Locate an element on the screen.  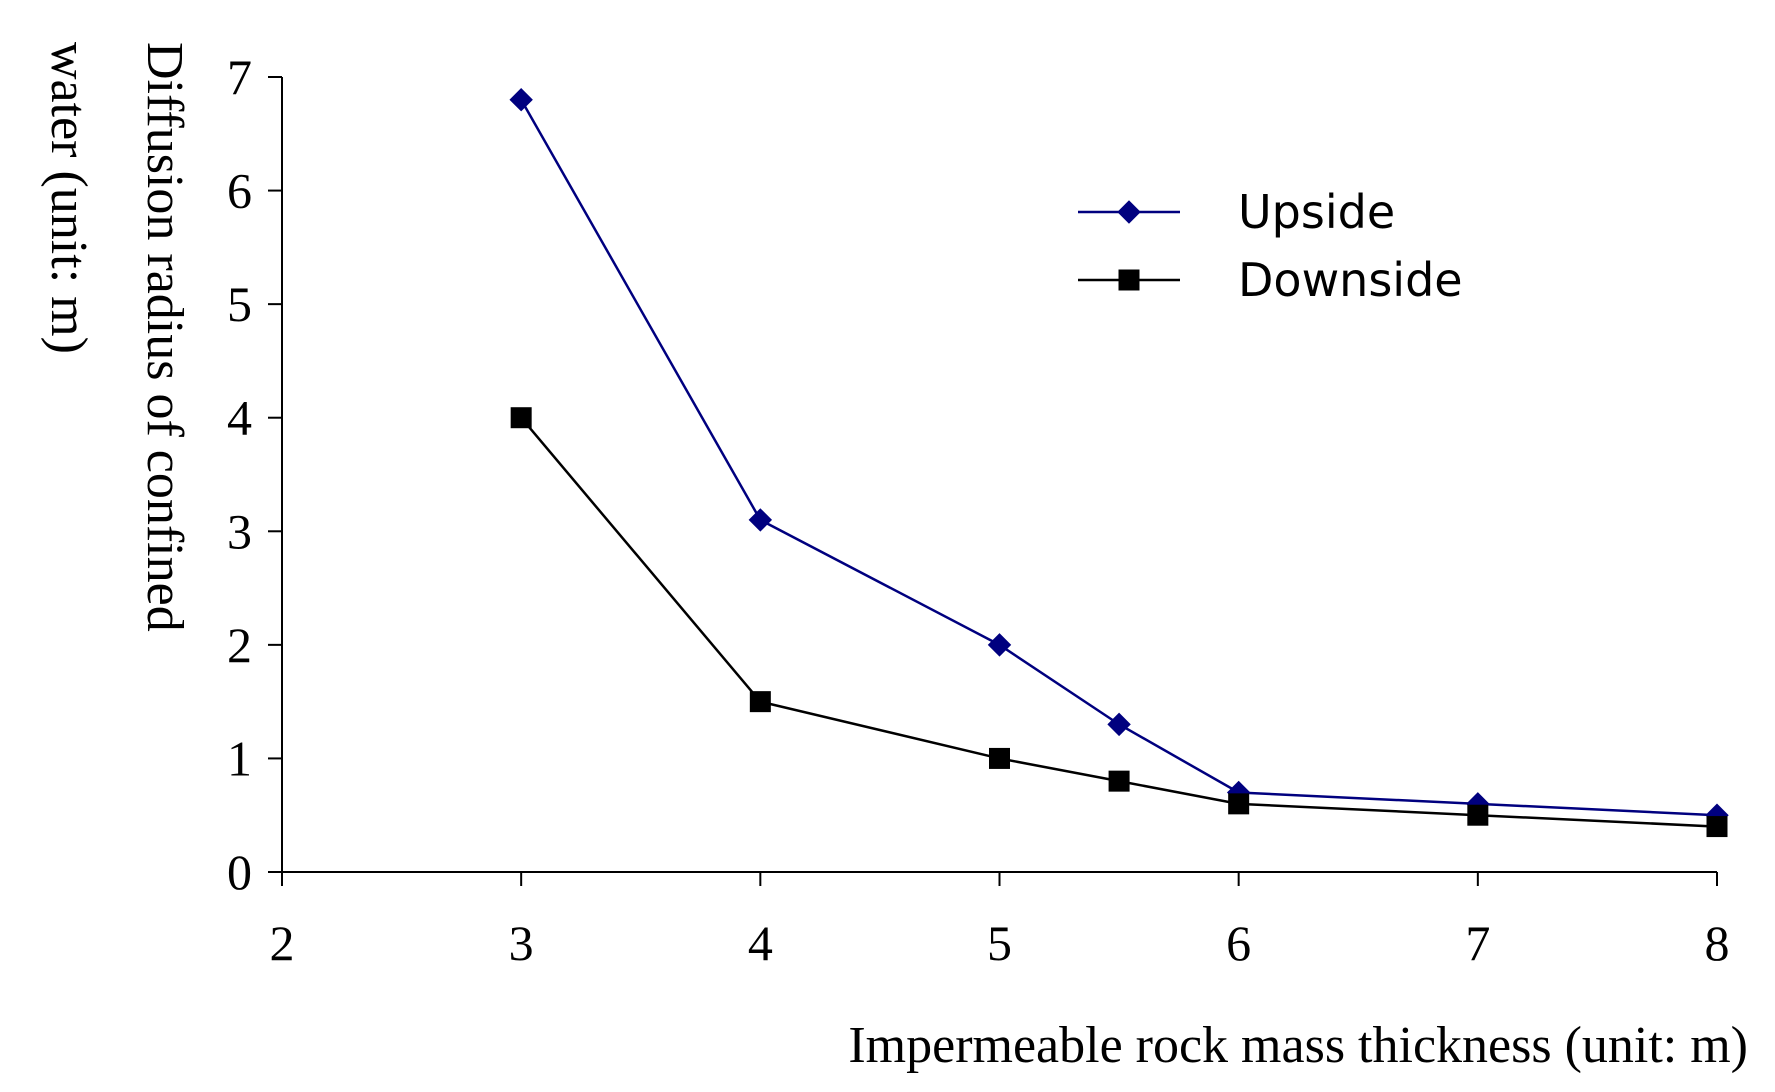
y-tick-label: 5 is located at coordinates (239, 304).